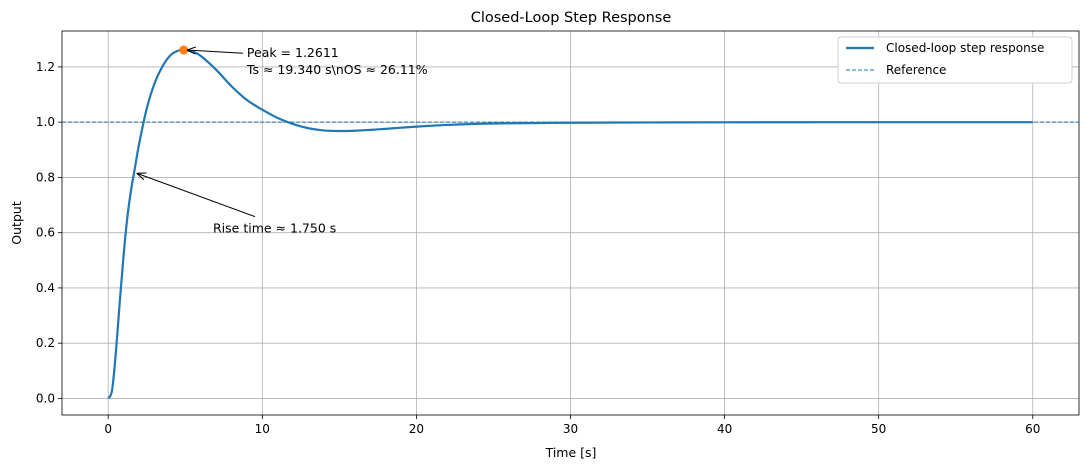 The width and height of the screenshot is (1089, 470). I want to click on y-ticks: 0.0 0.2 0.4 0.6 0.8 1.0 1.2, so click(49, 232).